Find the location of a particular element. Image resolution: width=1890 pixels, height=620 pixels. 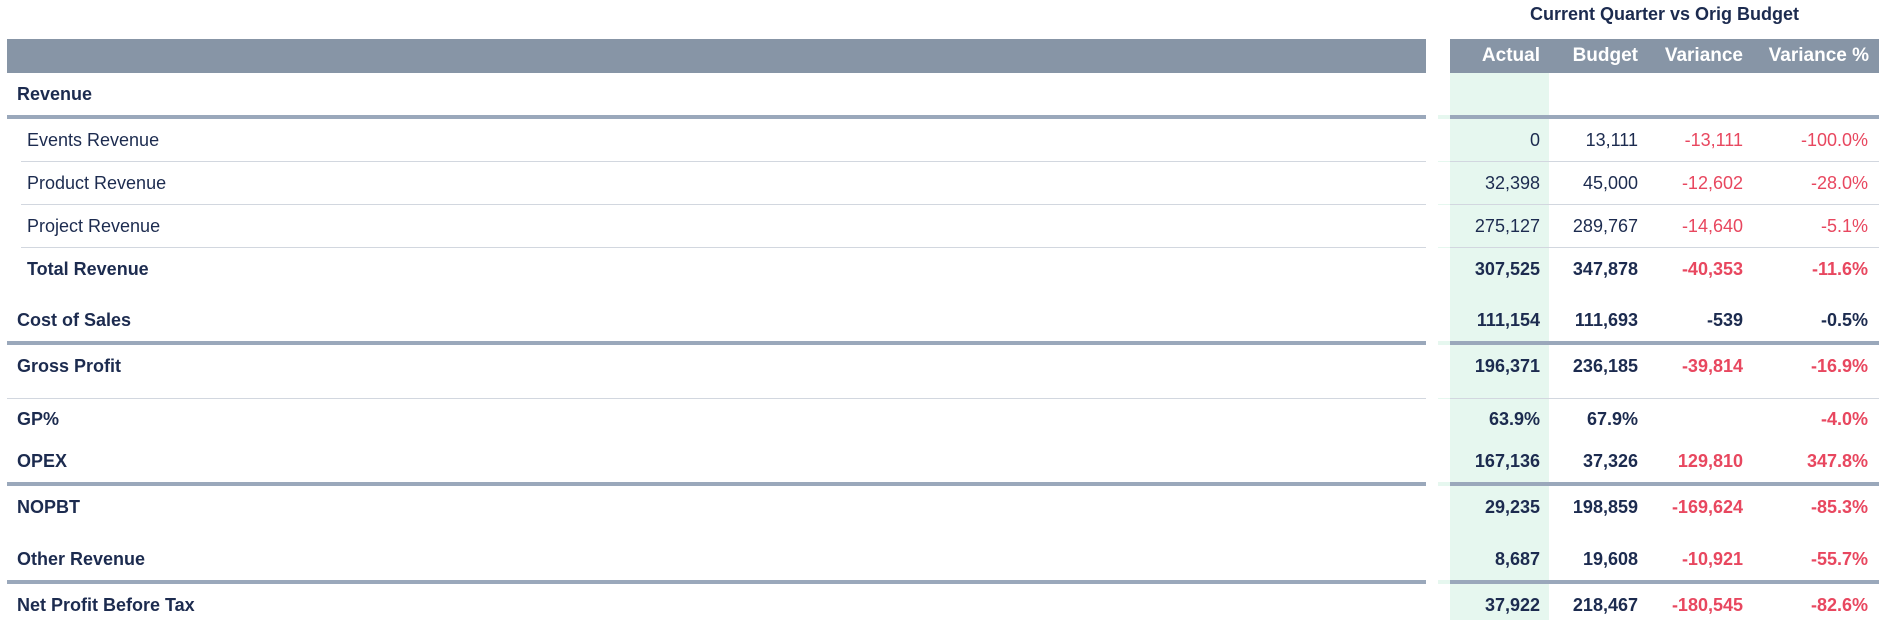

row-label: Cost of Sales is located at coordinates (74, 320).